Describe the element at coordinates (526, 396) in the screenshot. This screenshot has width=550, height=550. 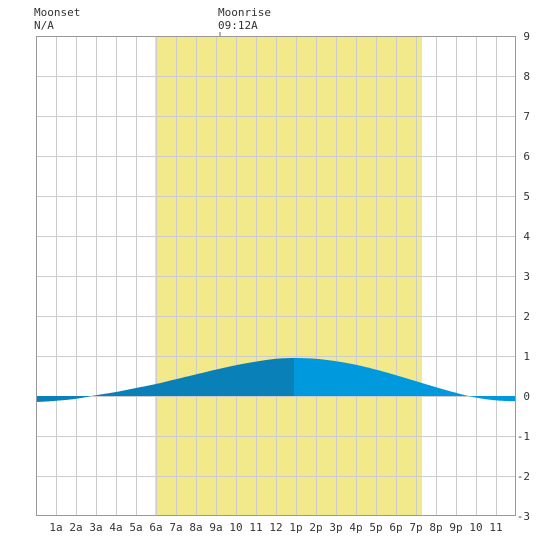
I see `y-tick-label: 0` at that location.